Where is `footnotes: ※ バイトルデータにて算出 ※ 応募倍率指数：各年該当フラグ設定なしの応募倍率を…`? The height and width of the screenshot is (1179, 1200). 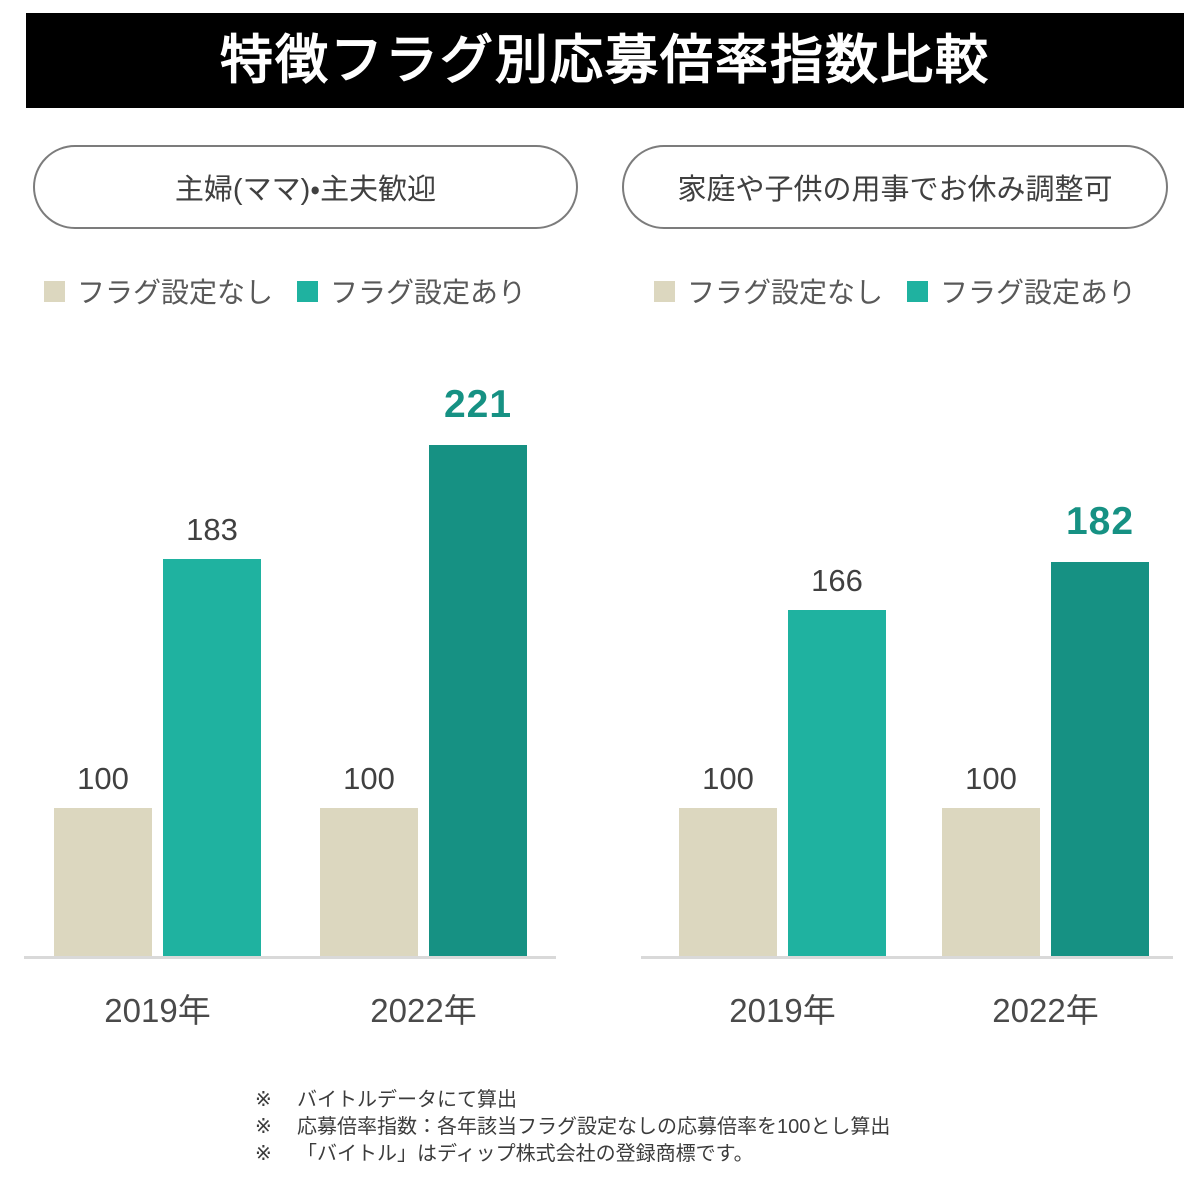
footnotes: ※ バイトルデータにて算出 ※ 応募倍率指数：各年該当フラグ設定なしの応募倍率を… is located at coordinates (572, 1129).